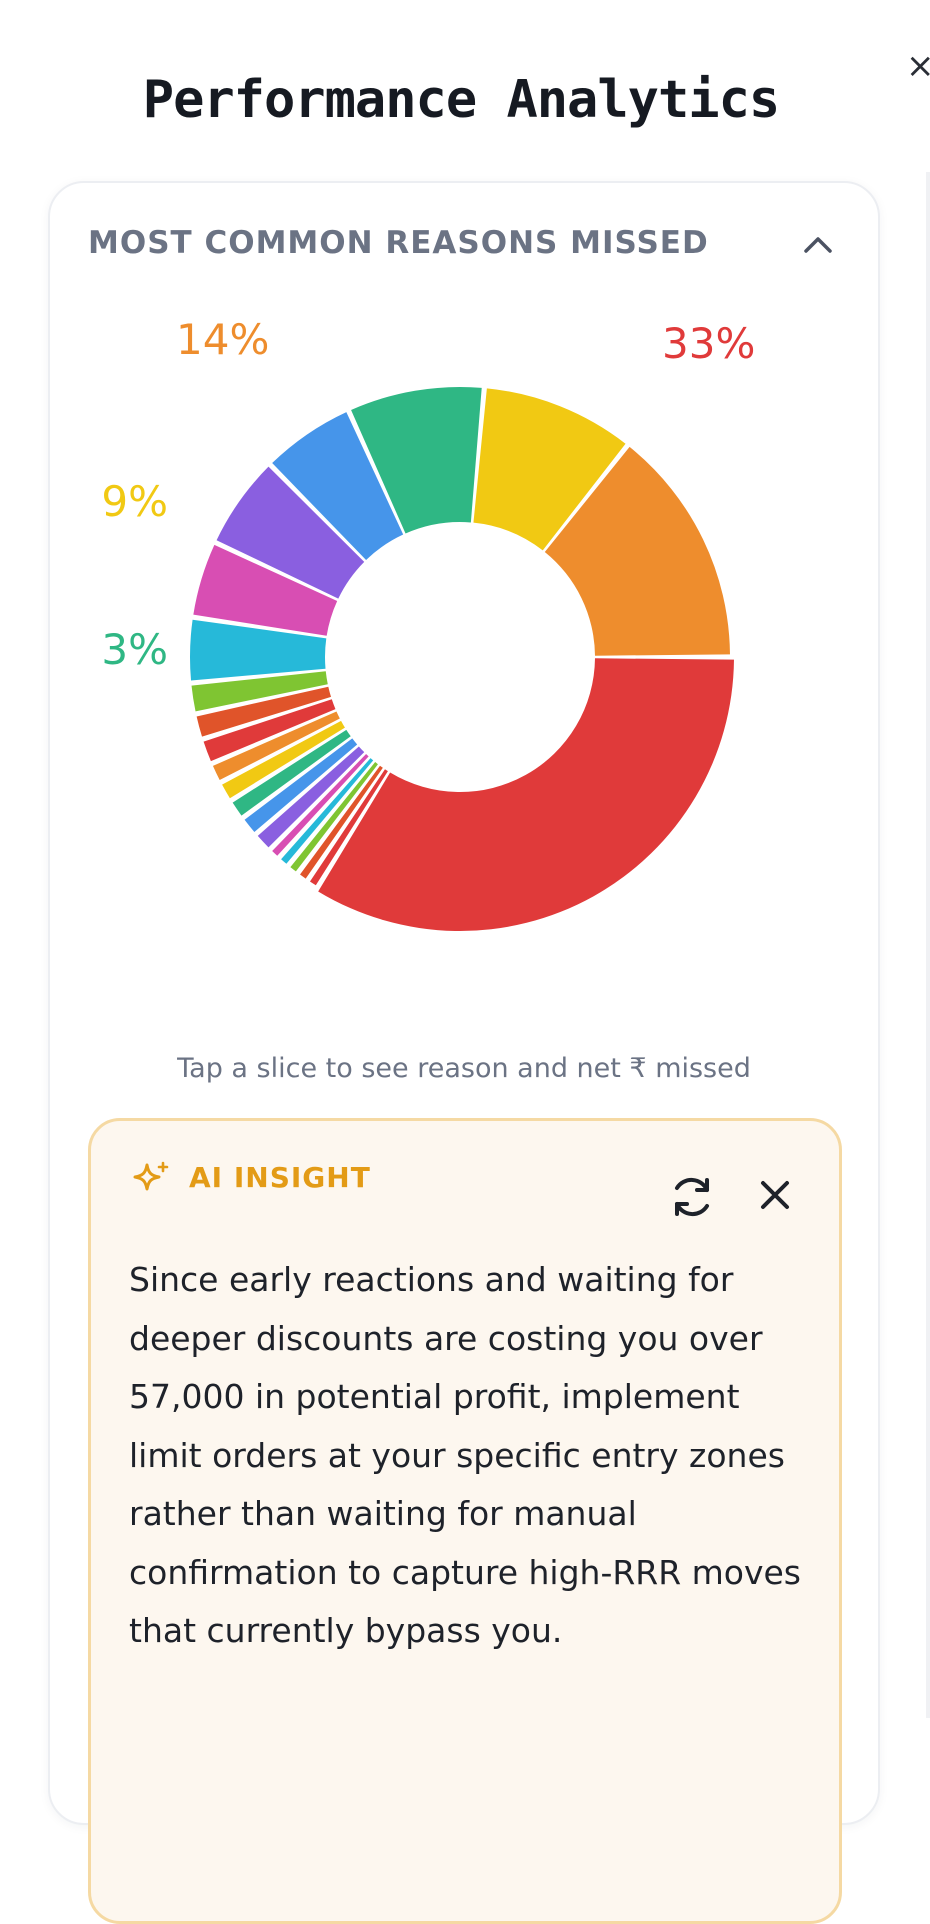 The height and width of the screenshot is (1924, 930). What do you see at coordinates (928, 945) in the screenshot?
I see `side-panel-edge` at bounding box center [928, 945].